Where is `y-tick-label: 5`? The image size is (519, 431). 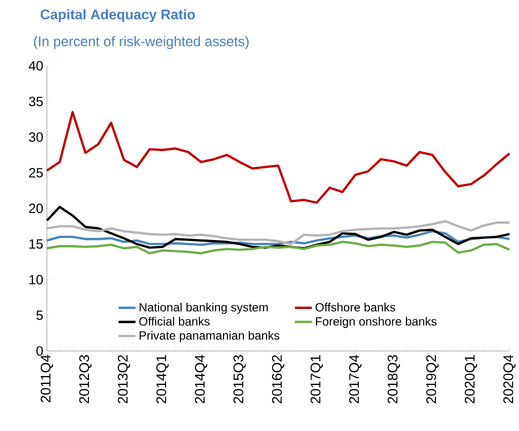 y-tick-label: 5 is located at coordinates (39, 315).